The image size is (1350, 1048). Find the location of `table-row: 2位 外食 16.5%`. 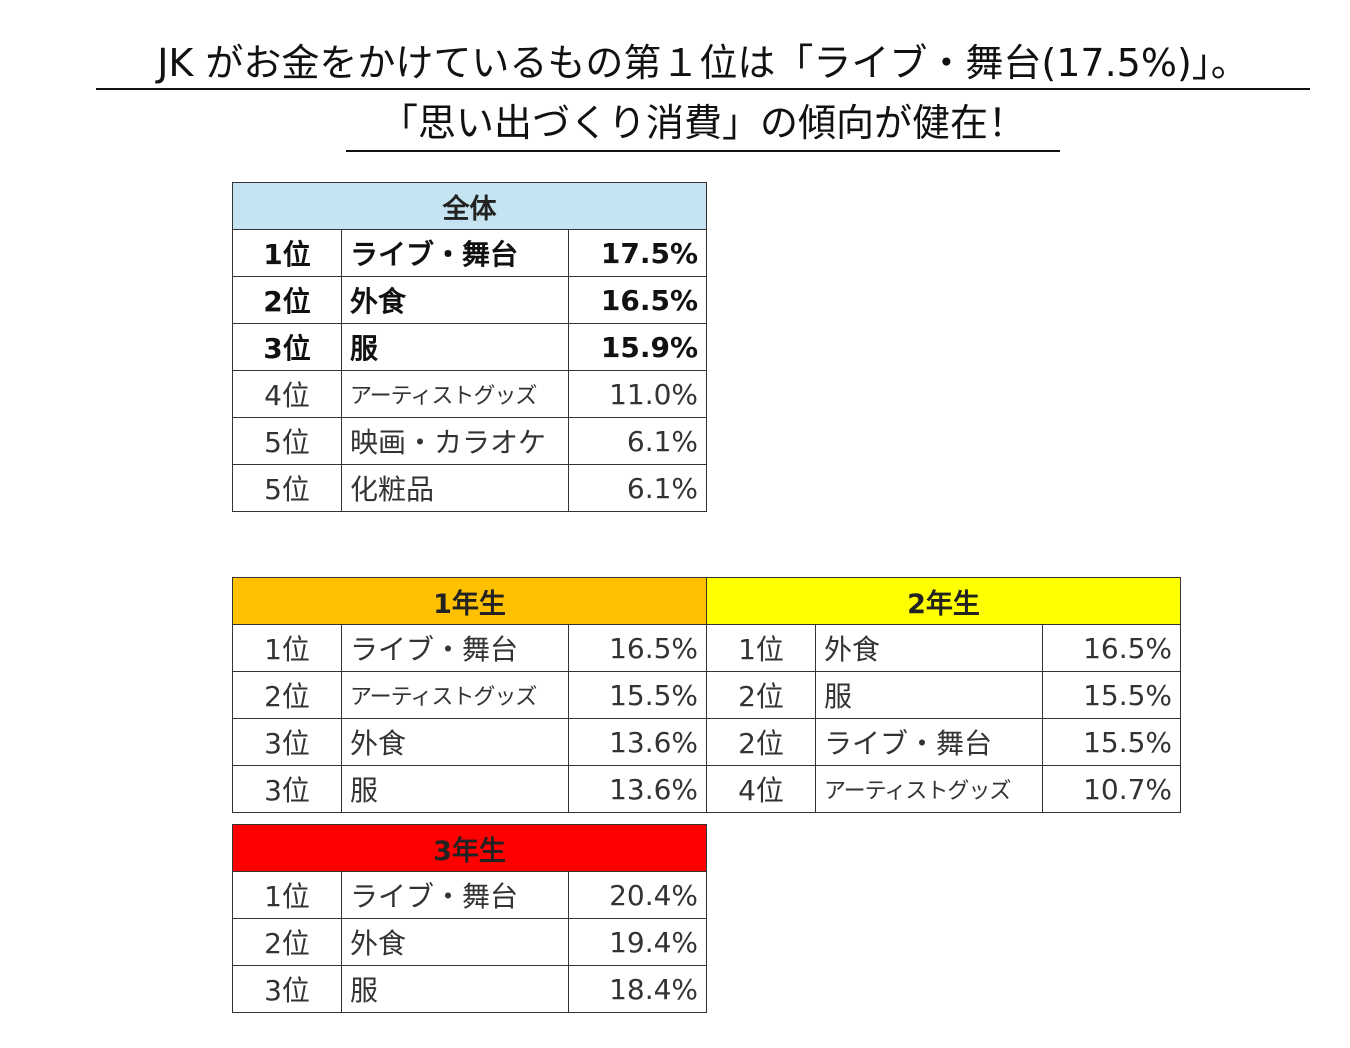

table-row: 2位 外食 16.5% is located at coordinates (470, 300).